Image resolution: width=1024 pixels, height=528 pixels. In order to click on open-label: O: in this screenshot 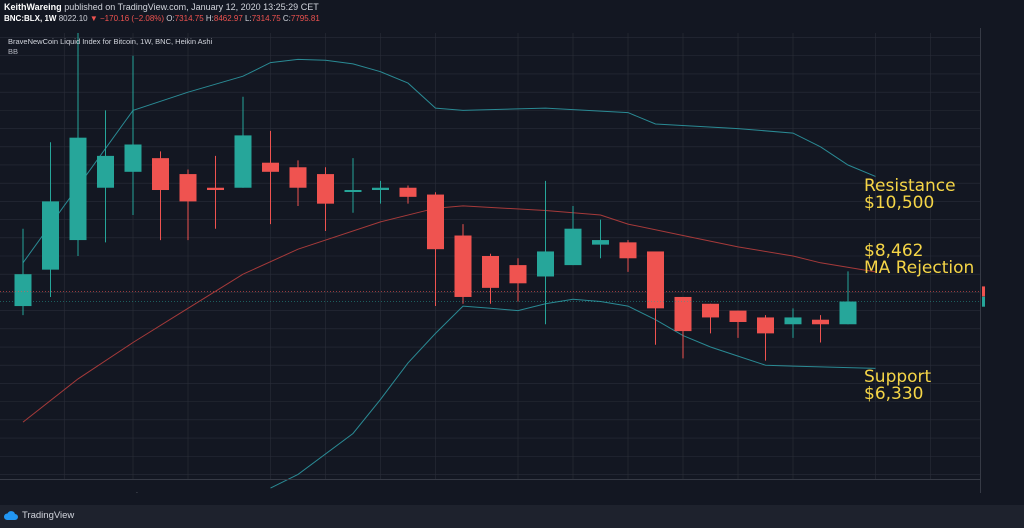, I will do `click(170, 18)`.